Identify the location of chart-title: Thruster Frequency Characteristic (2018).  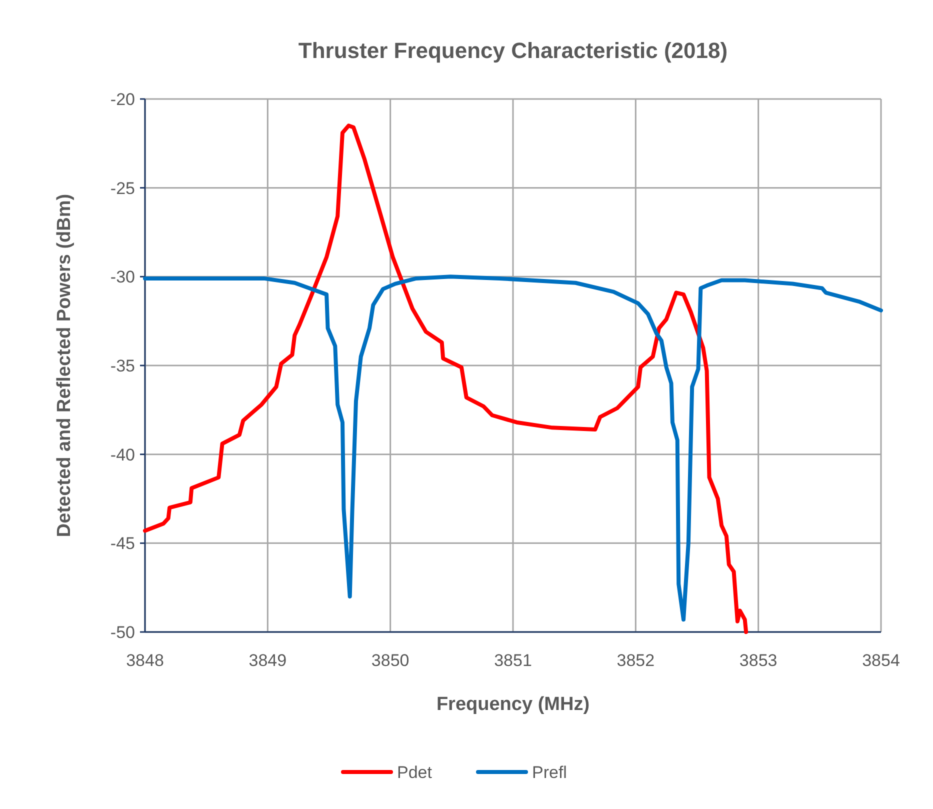
(513, 50).